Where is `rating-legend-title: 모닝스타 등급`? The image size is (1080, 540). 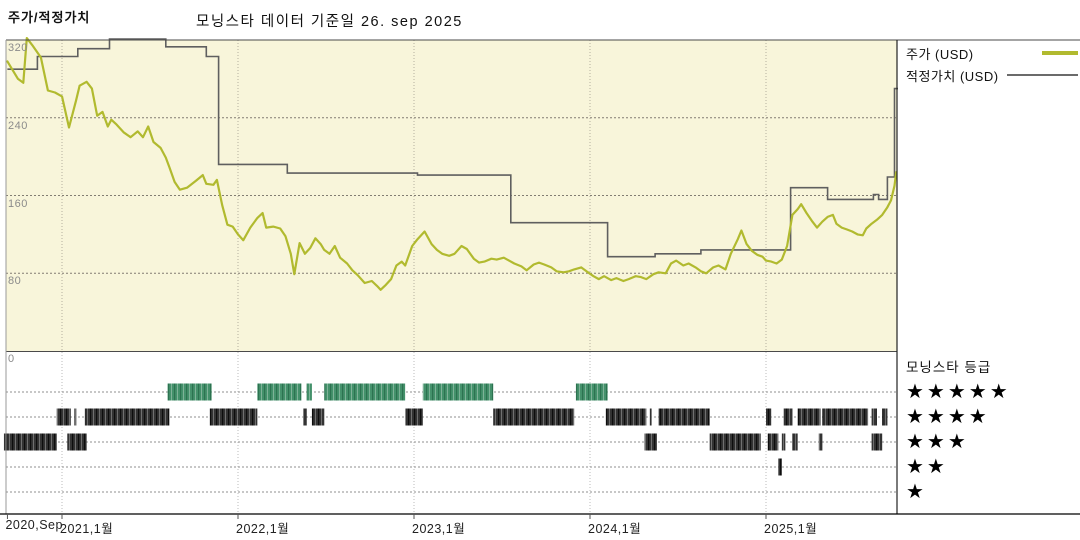 rating-legend-title: 모닝스타 등급 is located at coordinates (949, 367).